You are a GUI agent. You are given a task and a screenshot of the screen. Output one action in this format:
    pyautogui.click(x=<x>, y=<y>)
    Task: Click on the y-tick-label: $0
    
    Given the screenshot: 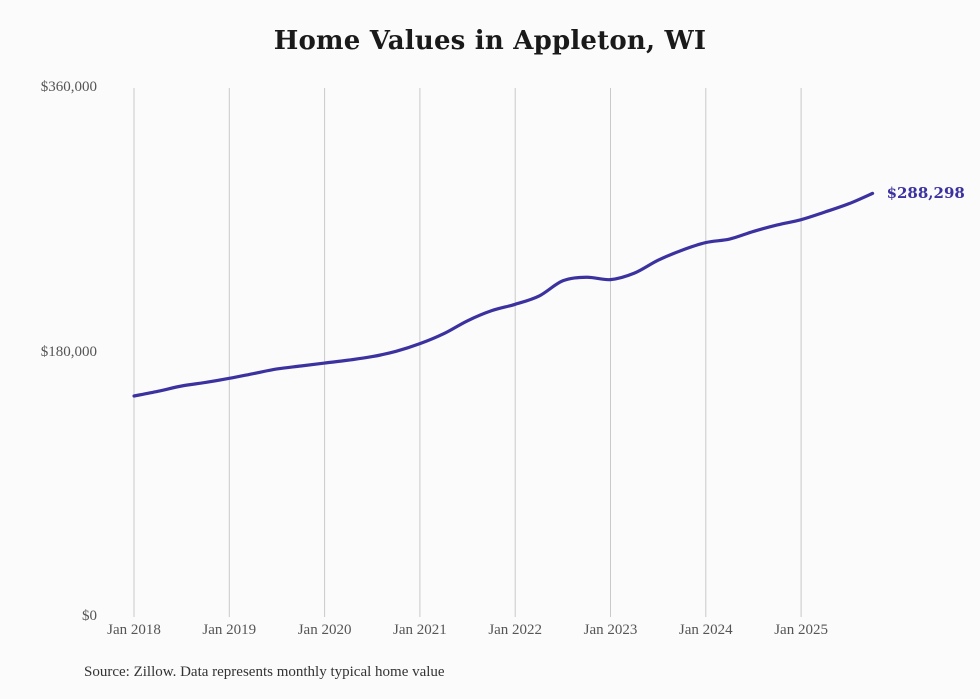 What is the action you would take?
    pyautogui.click(x=89, y=616)
    